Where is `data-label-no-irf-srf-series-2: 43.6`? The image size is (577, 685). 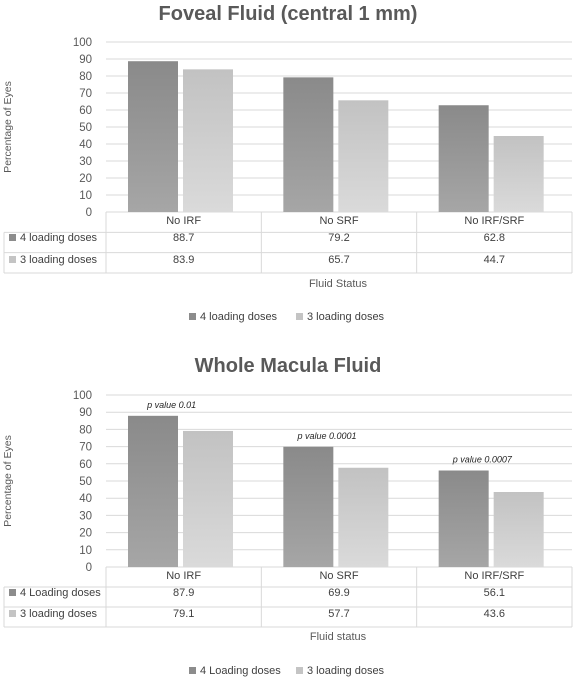 data-label-no-irf-srf-series-2: 43.6 is located at coordinates (494, 614).